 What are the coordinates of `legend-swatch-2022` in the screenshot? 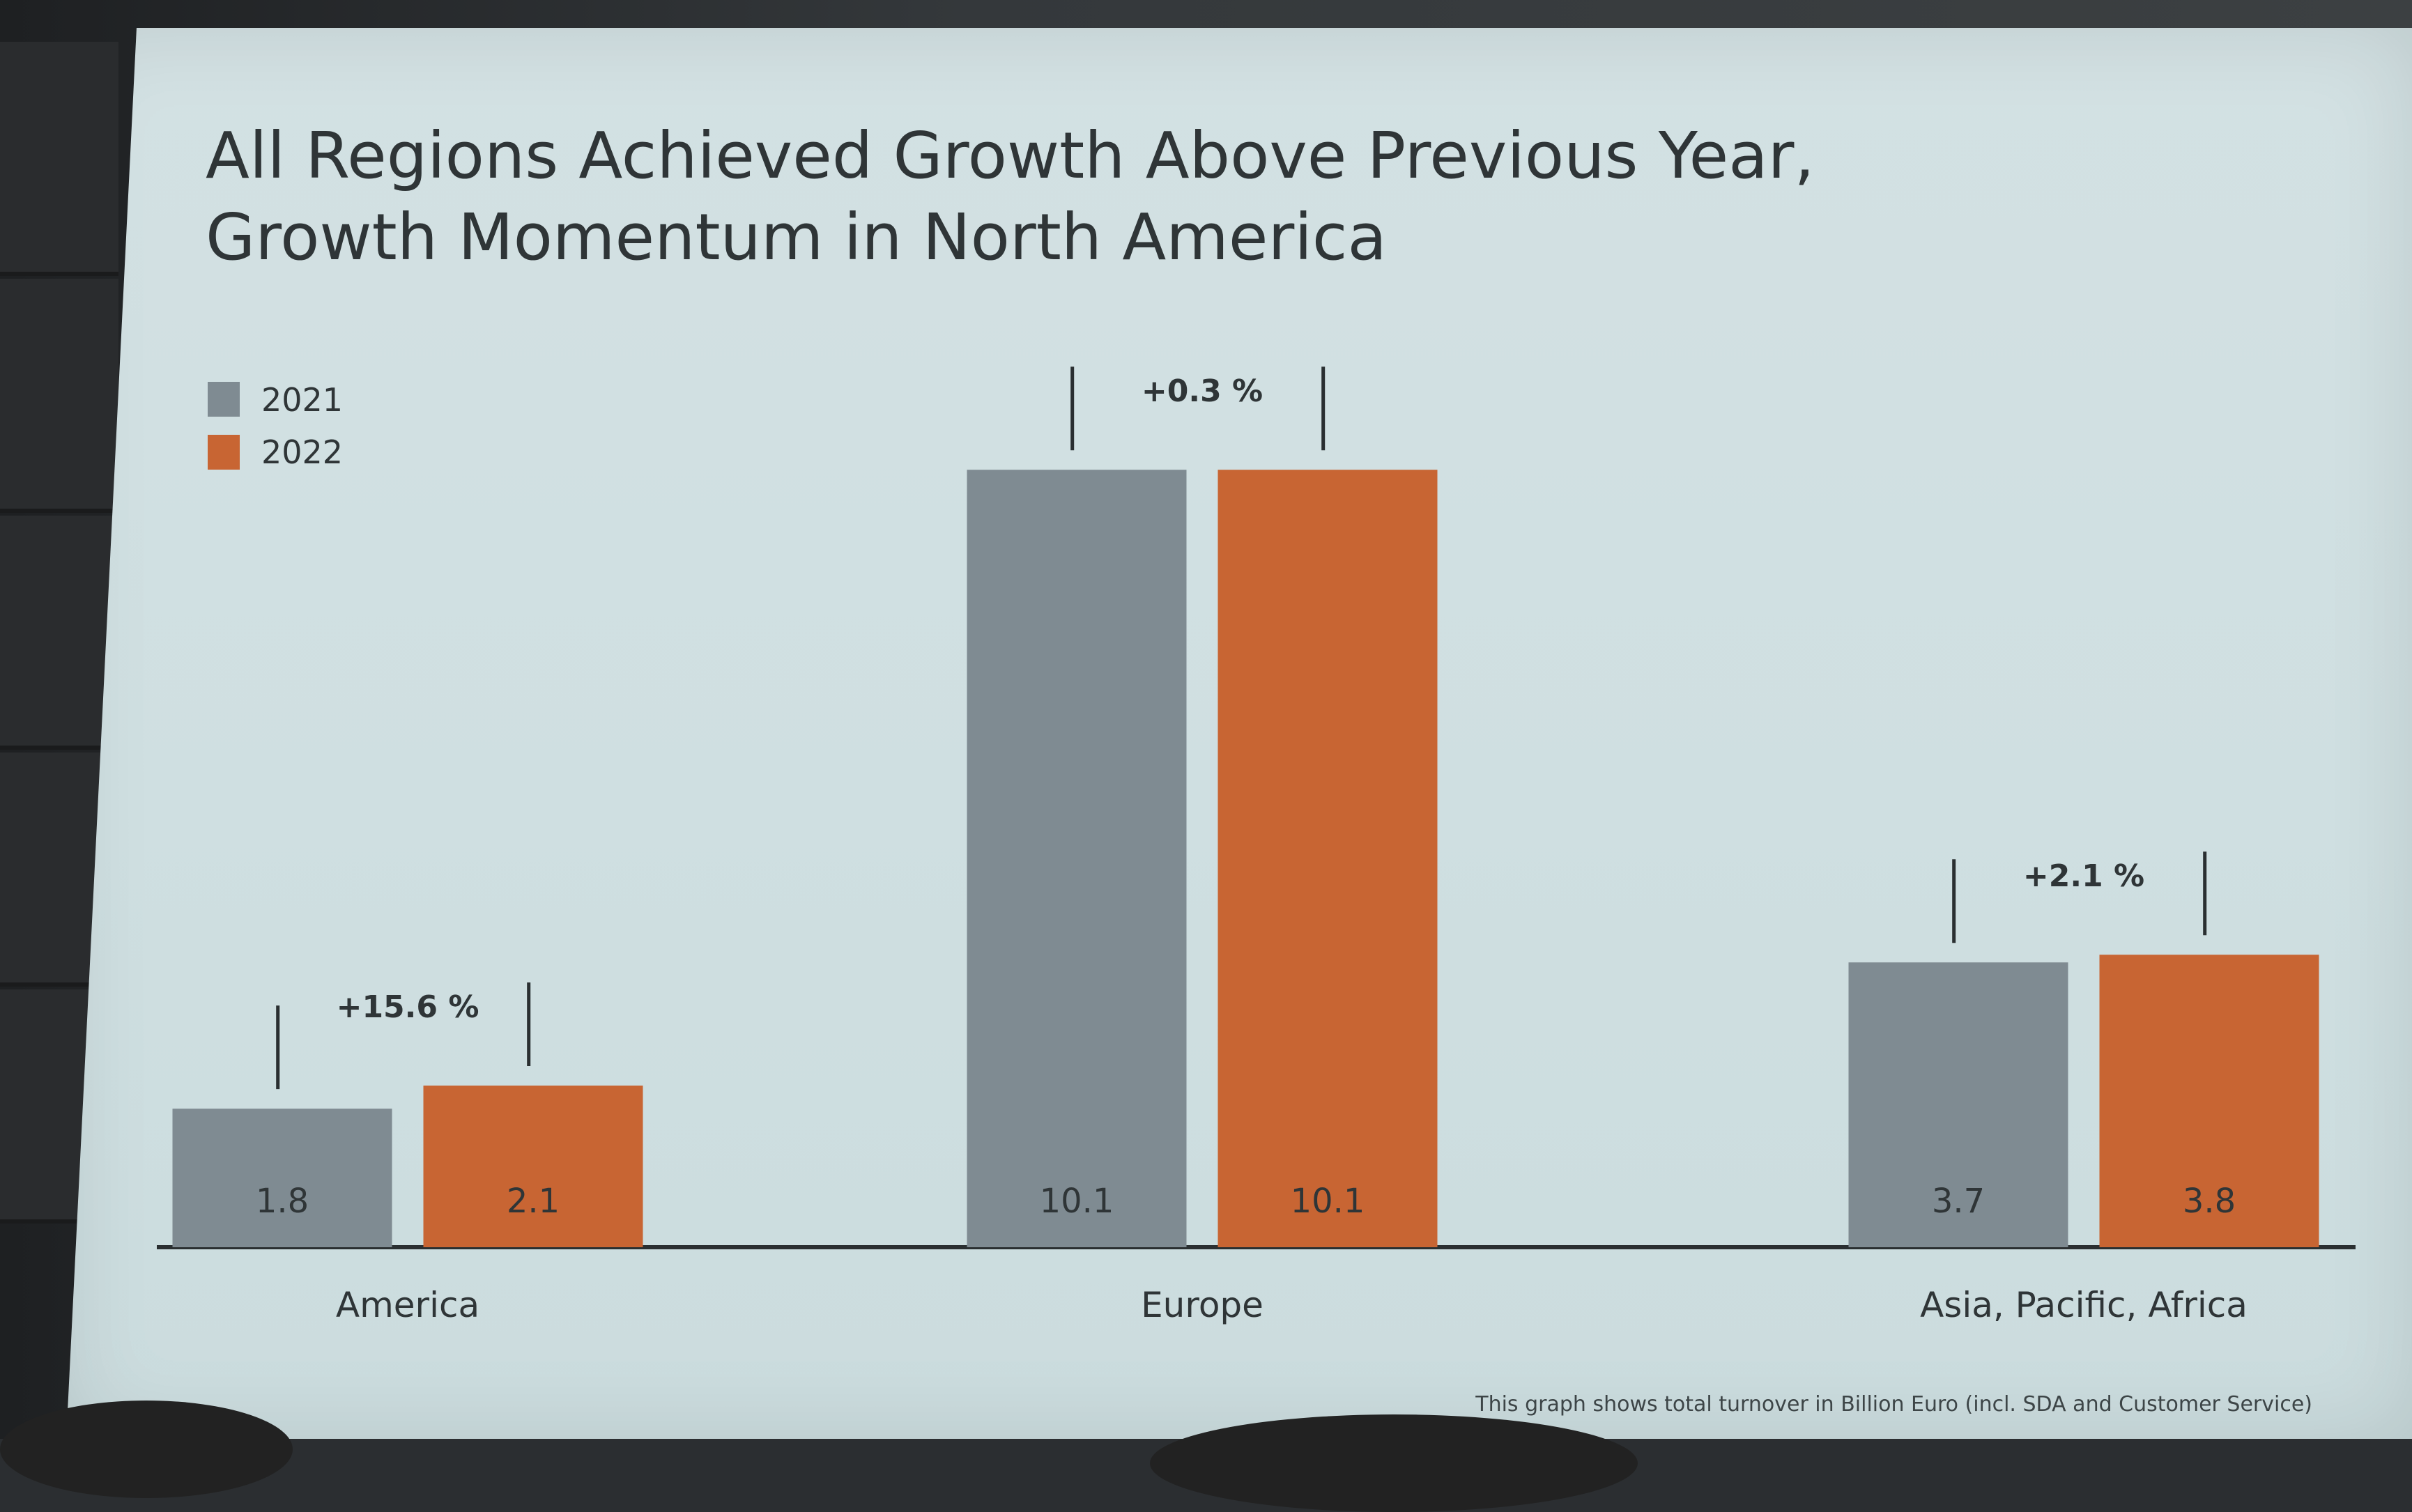 It's located at (224, 452).